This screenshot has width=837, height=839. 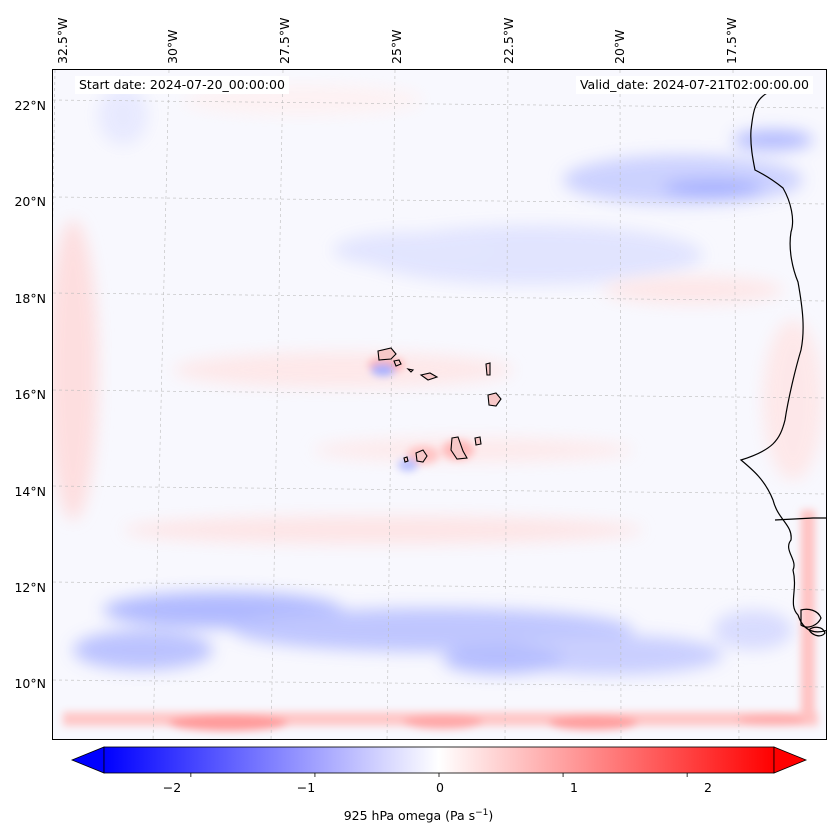 I want to click on colorbar-label-close: ), so click(x=491, y=816).